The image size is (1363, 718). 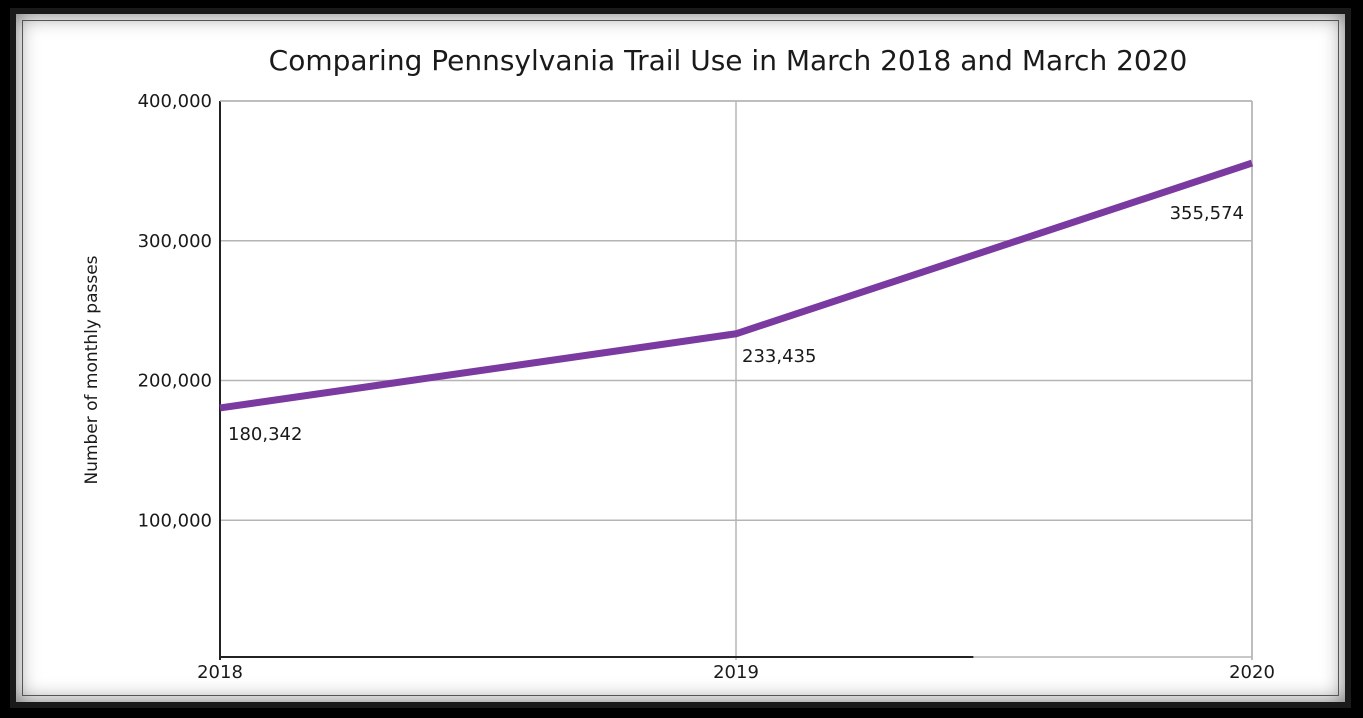 What do you see at coordinates (1207, 213) in the screenshot?
I see `data-label: 355,574` at bounding box center [1207, 213].